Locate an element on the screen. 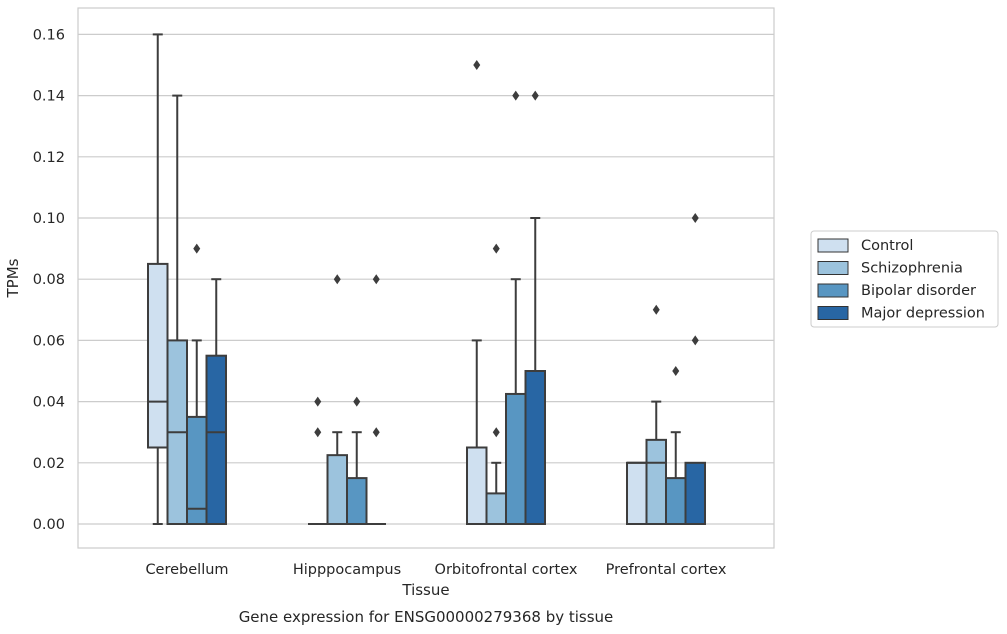 This screenshot has height=634, width=1007. y-tick-label: 0.10 is located at coordinates (49, 219).